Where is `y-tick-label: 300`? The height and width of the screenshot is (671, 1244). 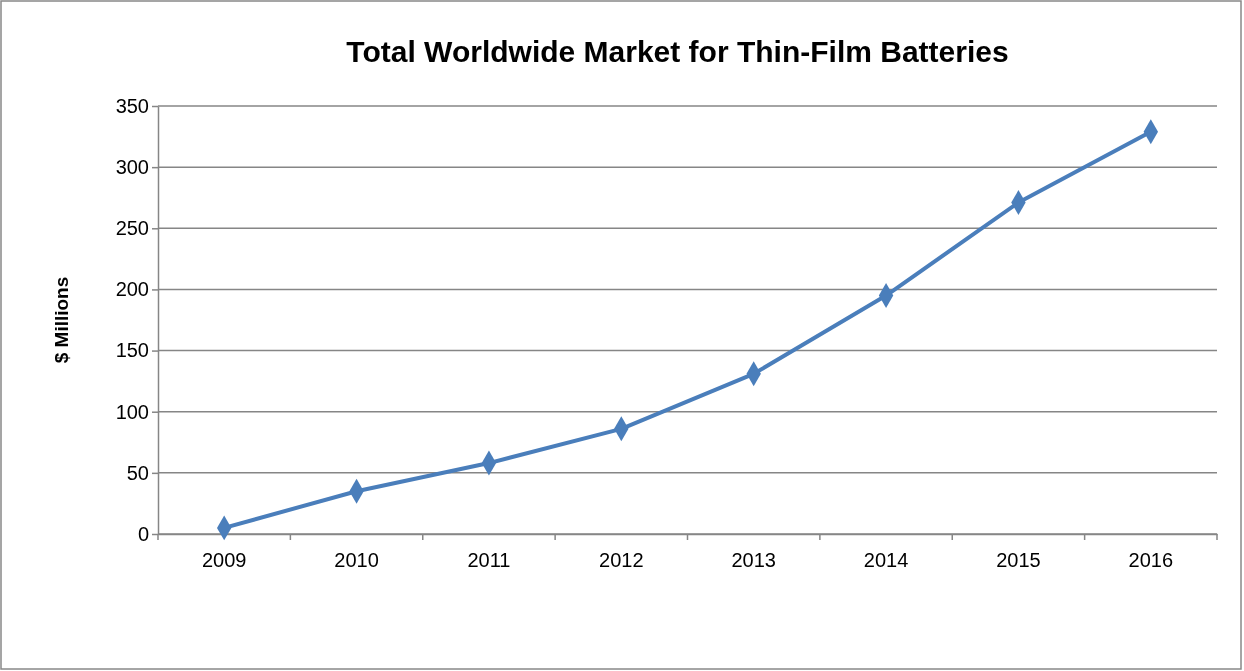
y-tick-label: 300 is located at coordinates (132, 167).